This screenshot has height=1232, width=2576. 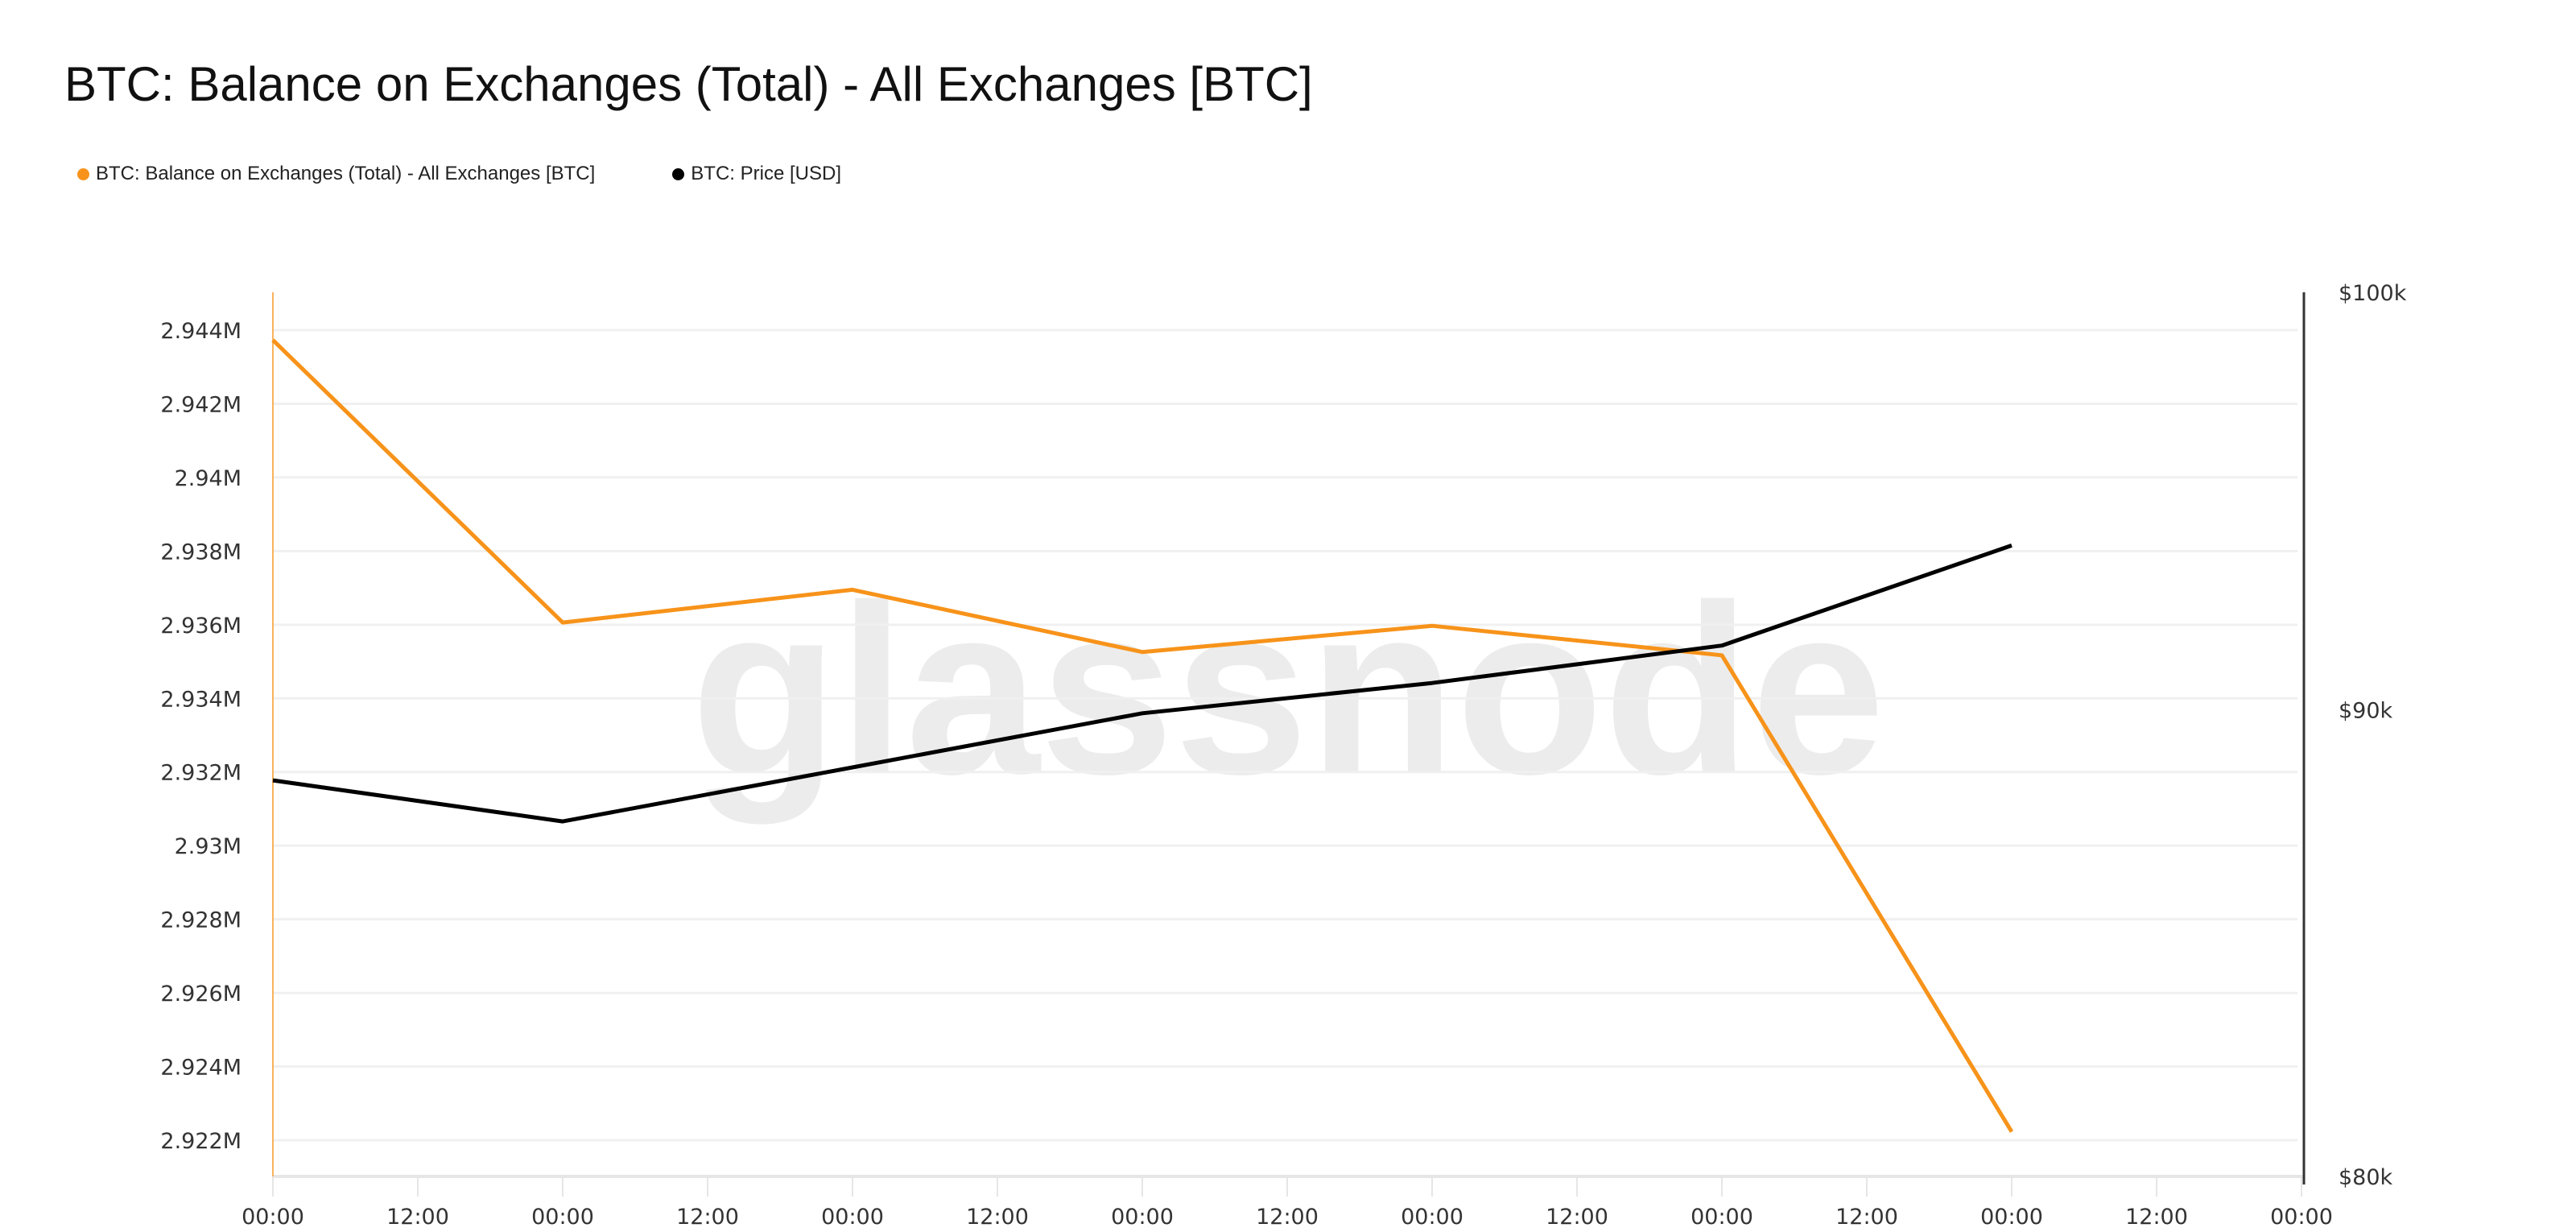 I want to click on right-axis-tick-label: $80k, so click(x=2366, y=1177).